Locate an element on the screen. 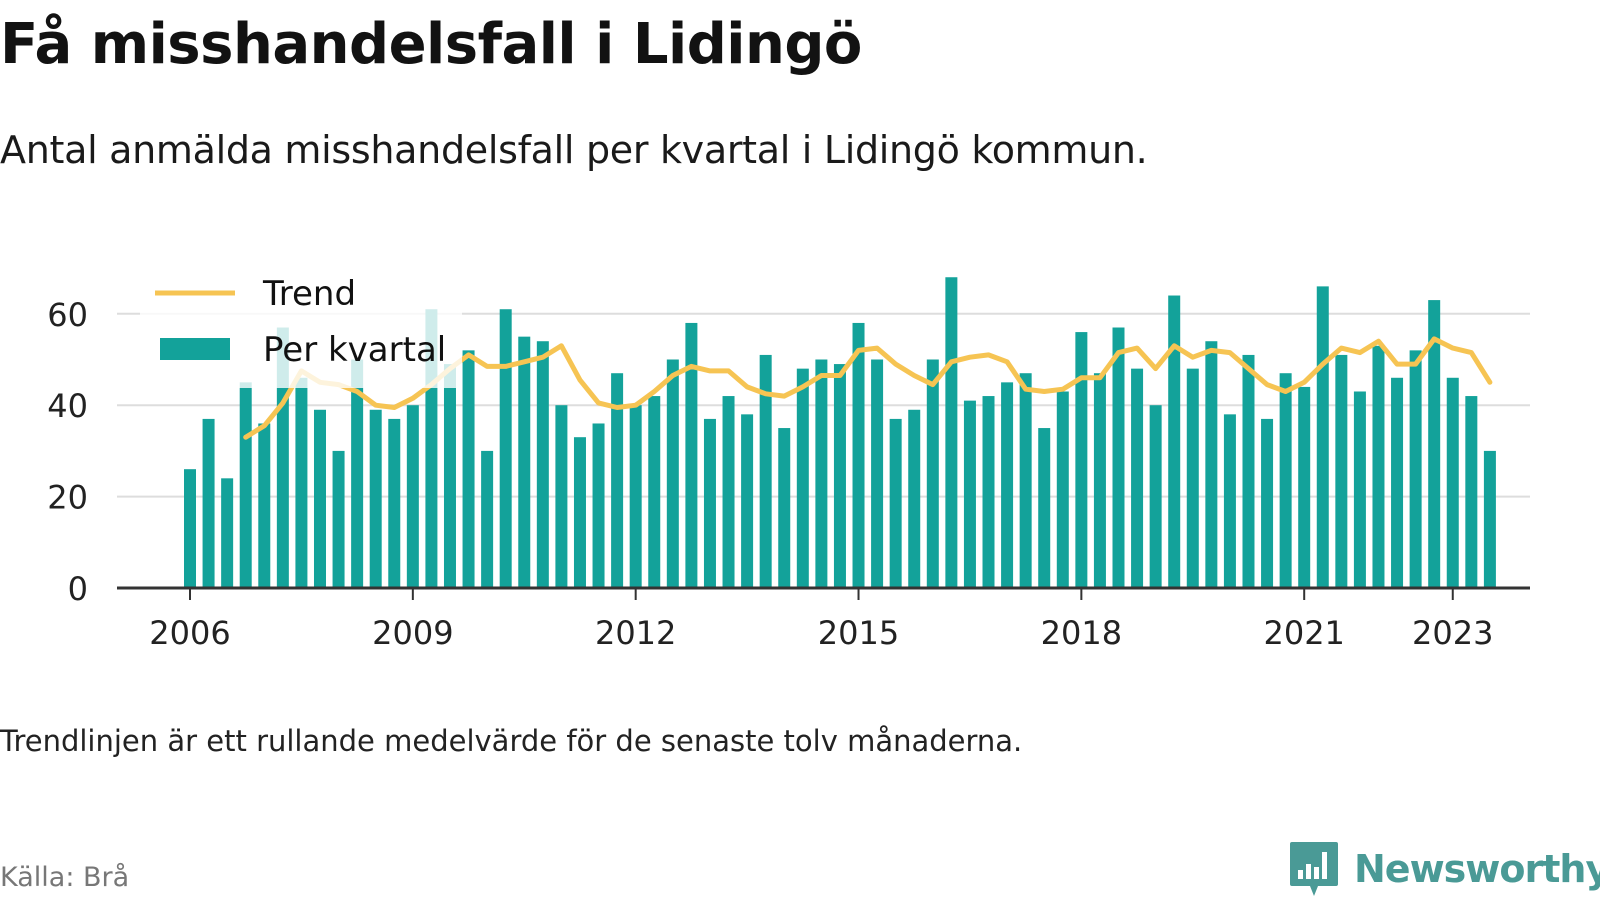 The width and height of the screenshot is (1600, 900). source-label: Källa: Brå is located at coordinates (65, 877).